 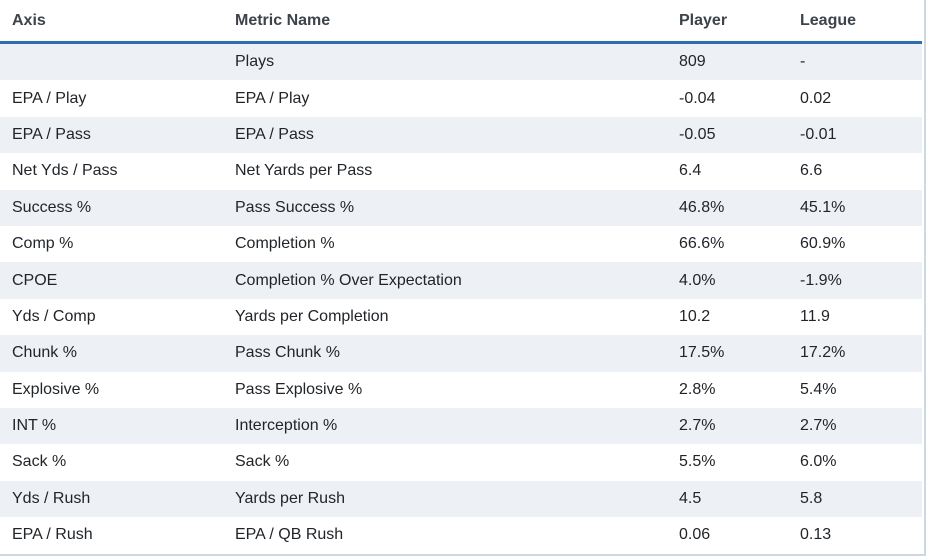 I want to click on cell-axis: CPOE, so click(x=35, y=280).